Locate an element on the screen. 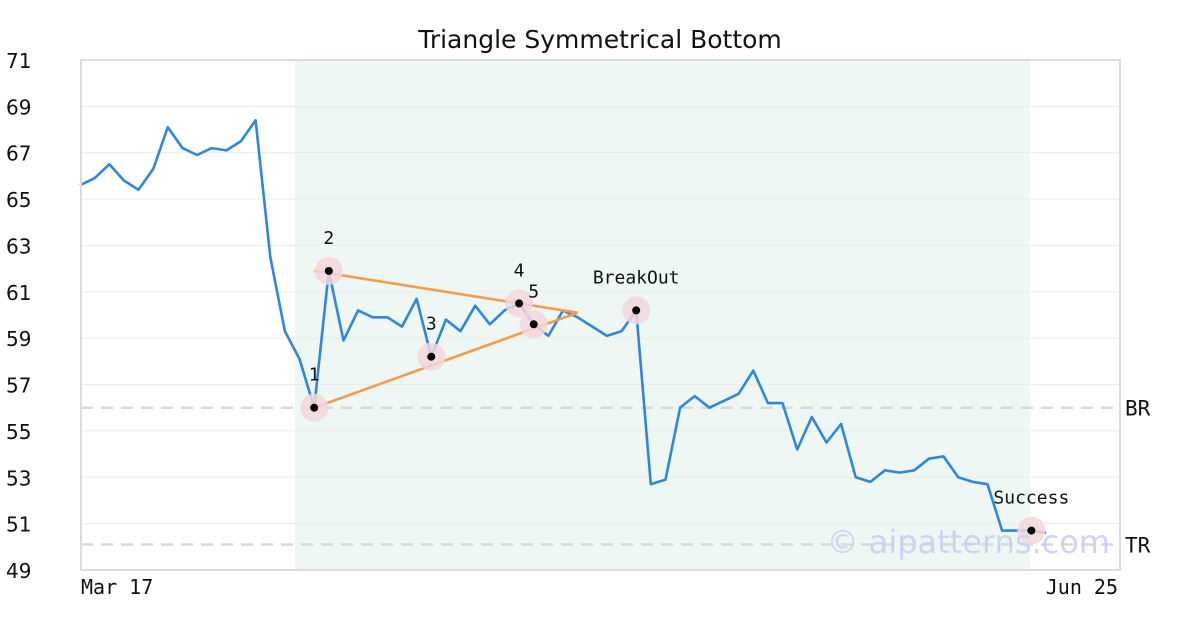  point-label-1: 1 is located at coordinates (314, 375).